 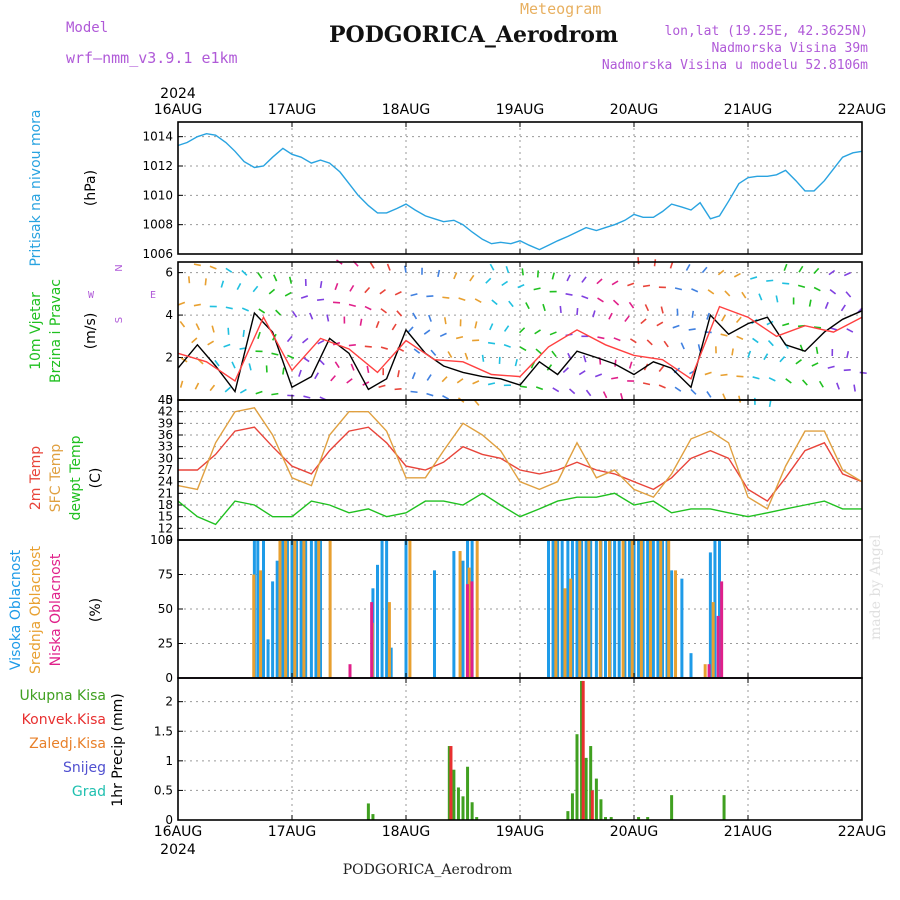 What do you see at coordinates (561, 9) in the screenshot?
I see `product-title: Meteogram` at bounding box center [561, 9].